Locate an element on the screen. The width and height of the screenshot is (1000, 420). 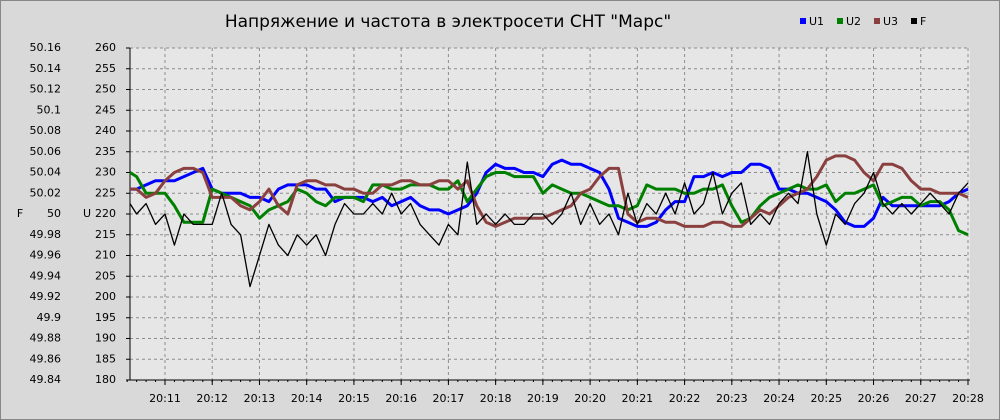
y-tick-label: 50.1 is located at coordinates (49, 109).